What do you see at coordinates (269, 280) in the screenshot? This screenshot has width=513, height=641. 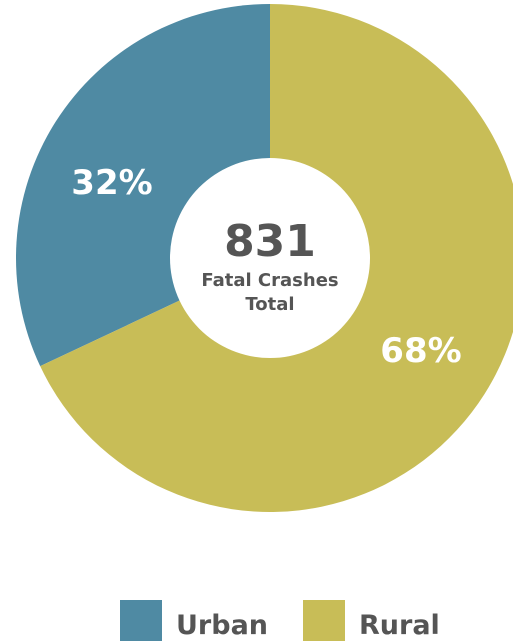 I see `center-caption-line1: Fatal Crashes` at bounding box center [269, 280].